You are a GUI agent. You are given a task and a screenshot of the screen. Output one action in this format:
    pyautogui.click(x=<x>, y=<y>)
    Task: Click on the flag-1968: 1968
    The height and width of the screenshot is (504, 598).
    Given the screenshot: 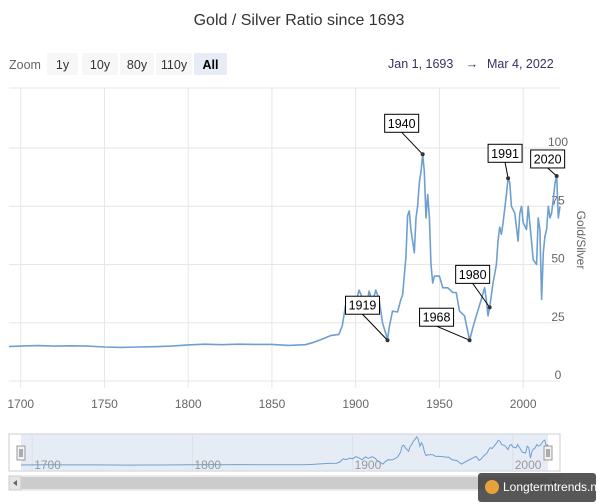 What is the action you would take?
    pyautogui.click(x=445, y=325)
    